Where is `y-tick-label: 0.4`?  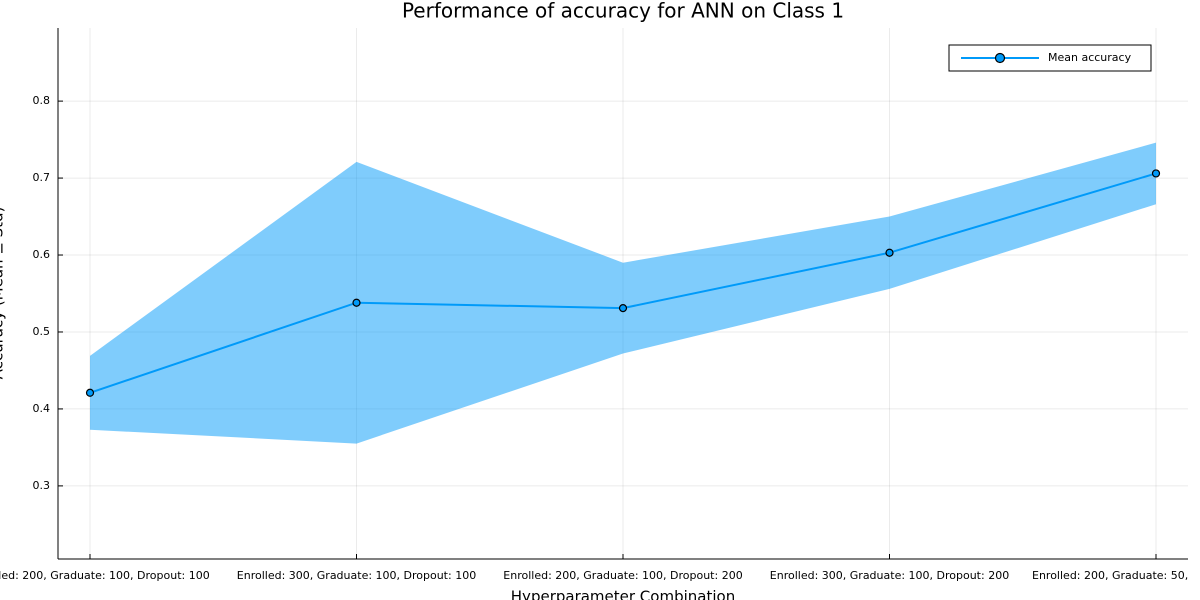 y-tick-label: 0.4 is located at coordinates (42, 408).